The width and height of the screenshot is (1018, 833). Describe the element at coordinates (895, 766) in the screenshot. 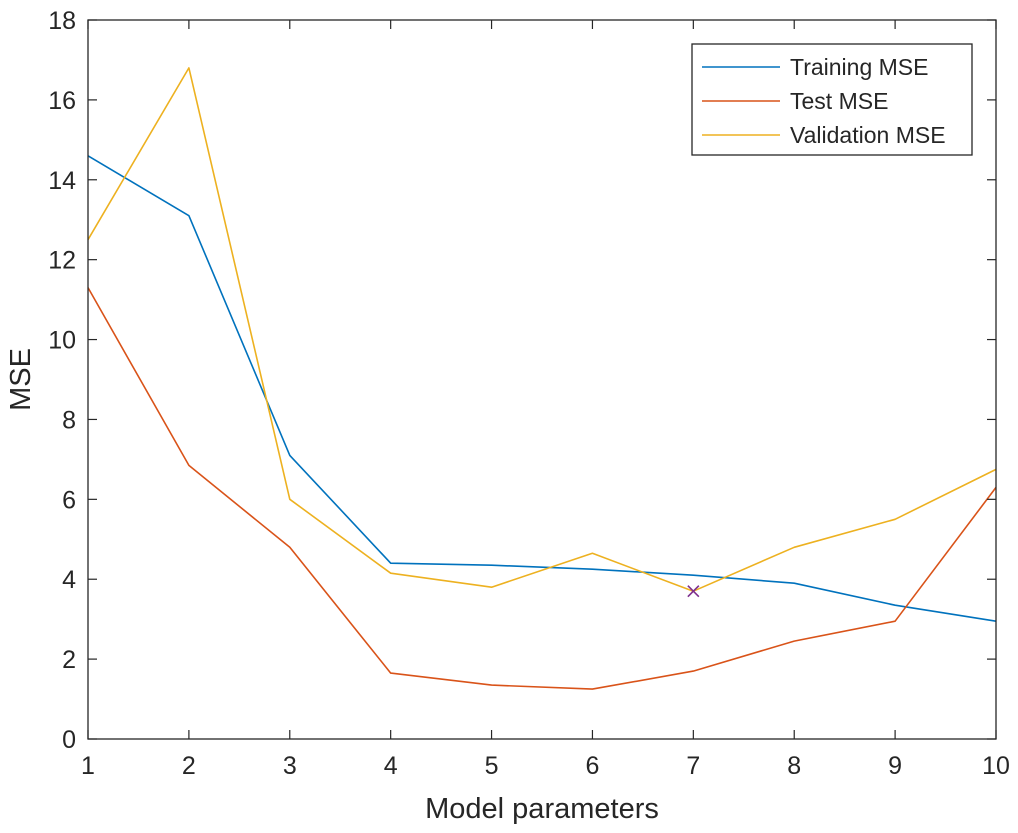

I see `x-tick-label: 9` at that location.